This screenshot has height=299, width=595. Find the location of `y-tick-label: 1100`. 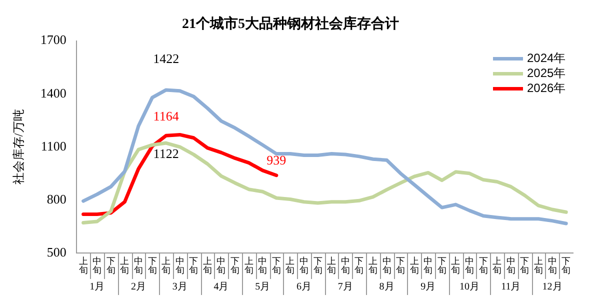

y-tick-label: 1100 is located at coordinates (53, 146).